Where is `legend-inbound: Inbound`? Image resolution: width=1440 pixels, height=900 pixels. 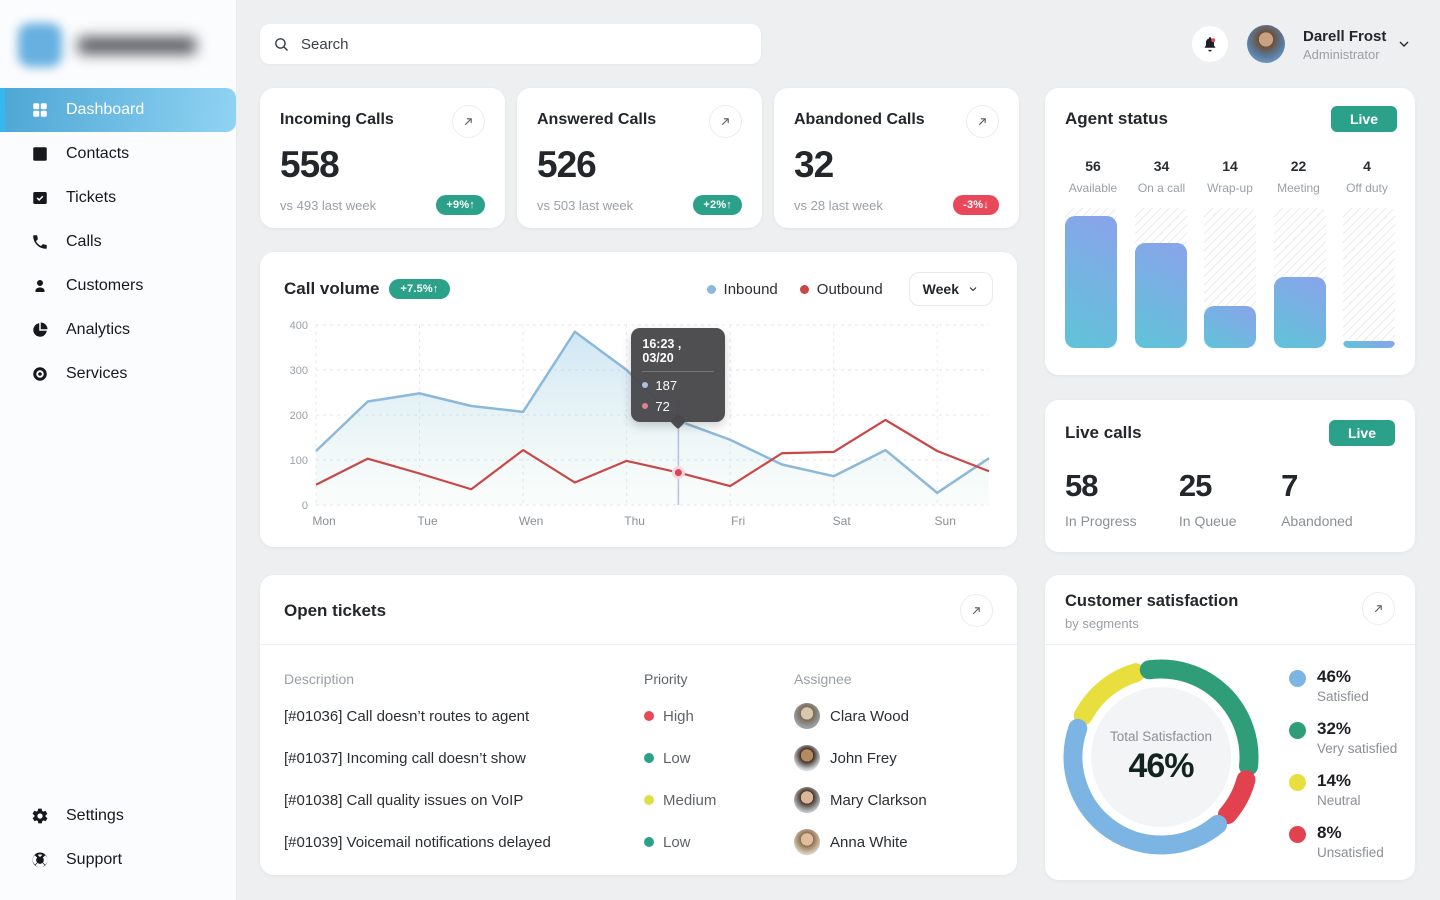
legend-inbound: Inbound is located at coordinates (742, 289).